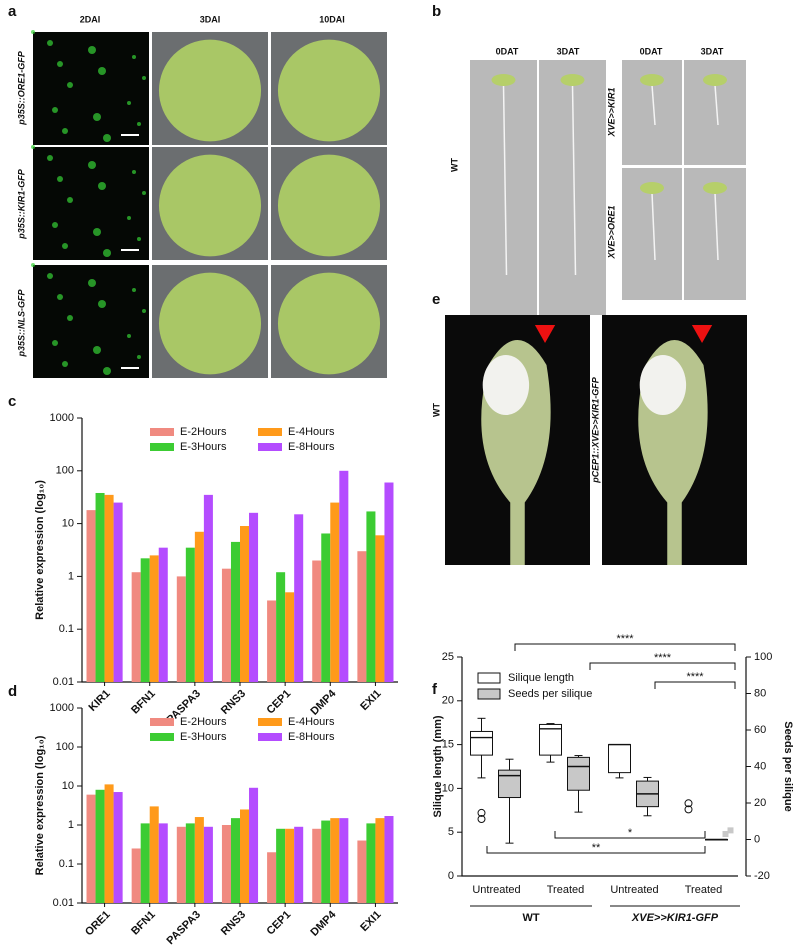  Describe the element at coordinates (611, 112) in the screenshot. I see `row-label: XVE>>KIR1` at that location.